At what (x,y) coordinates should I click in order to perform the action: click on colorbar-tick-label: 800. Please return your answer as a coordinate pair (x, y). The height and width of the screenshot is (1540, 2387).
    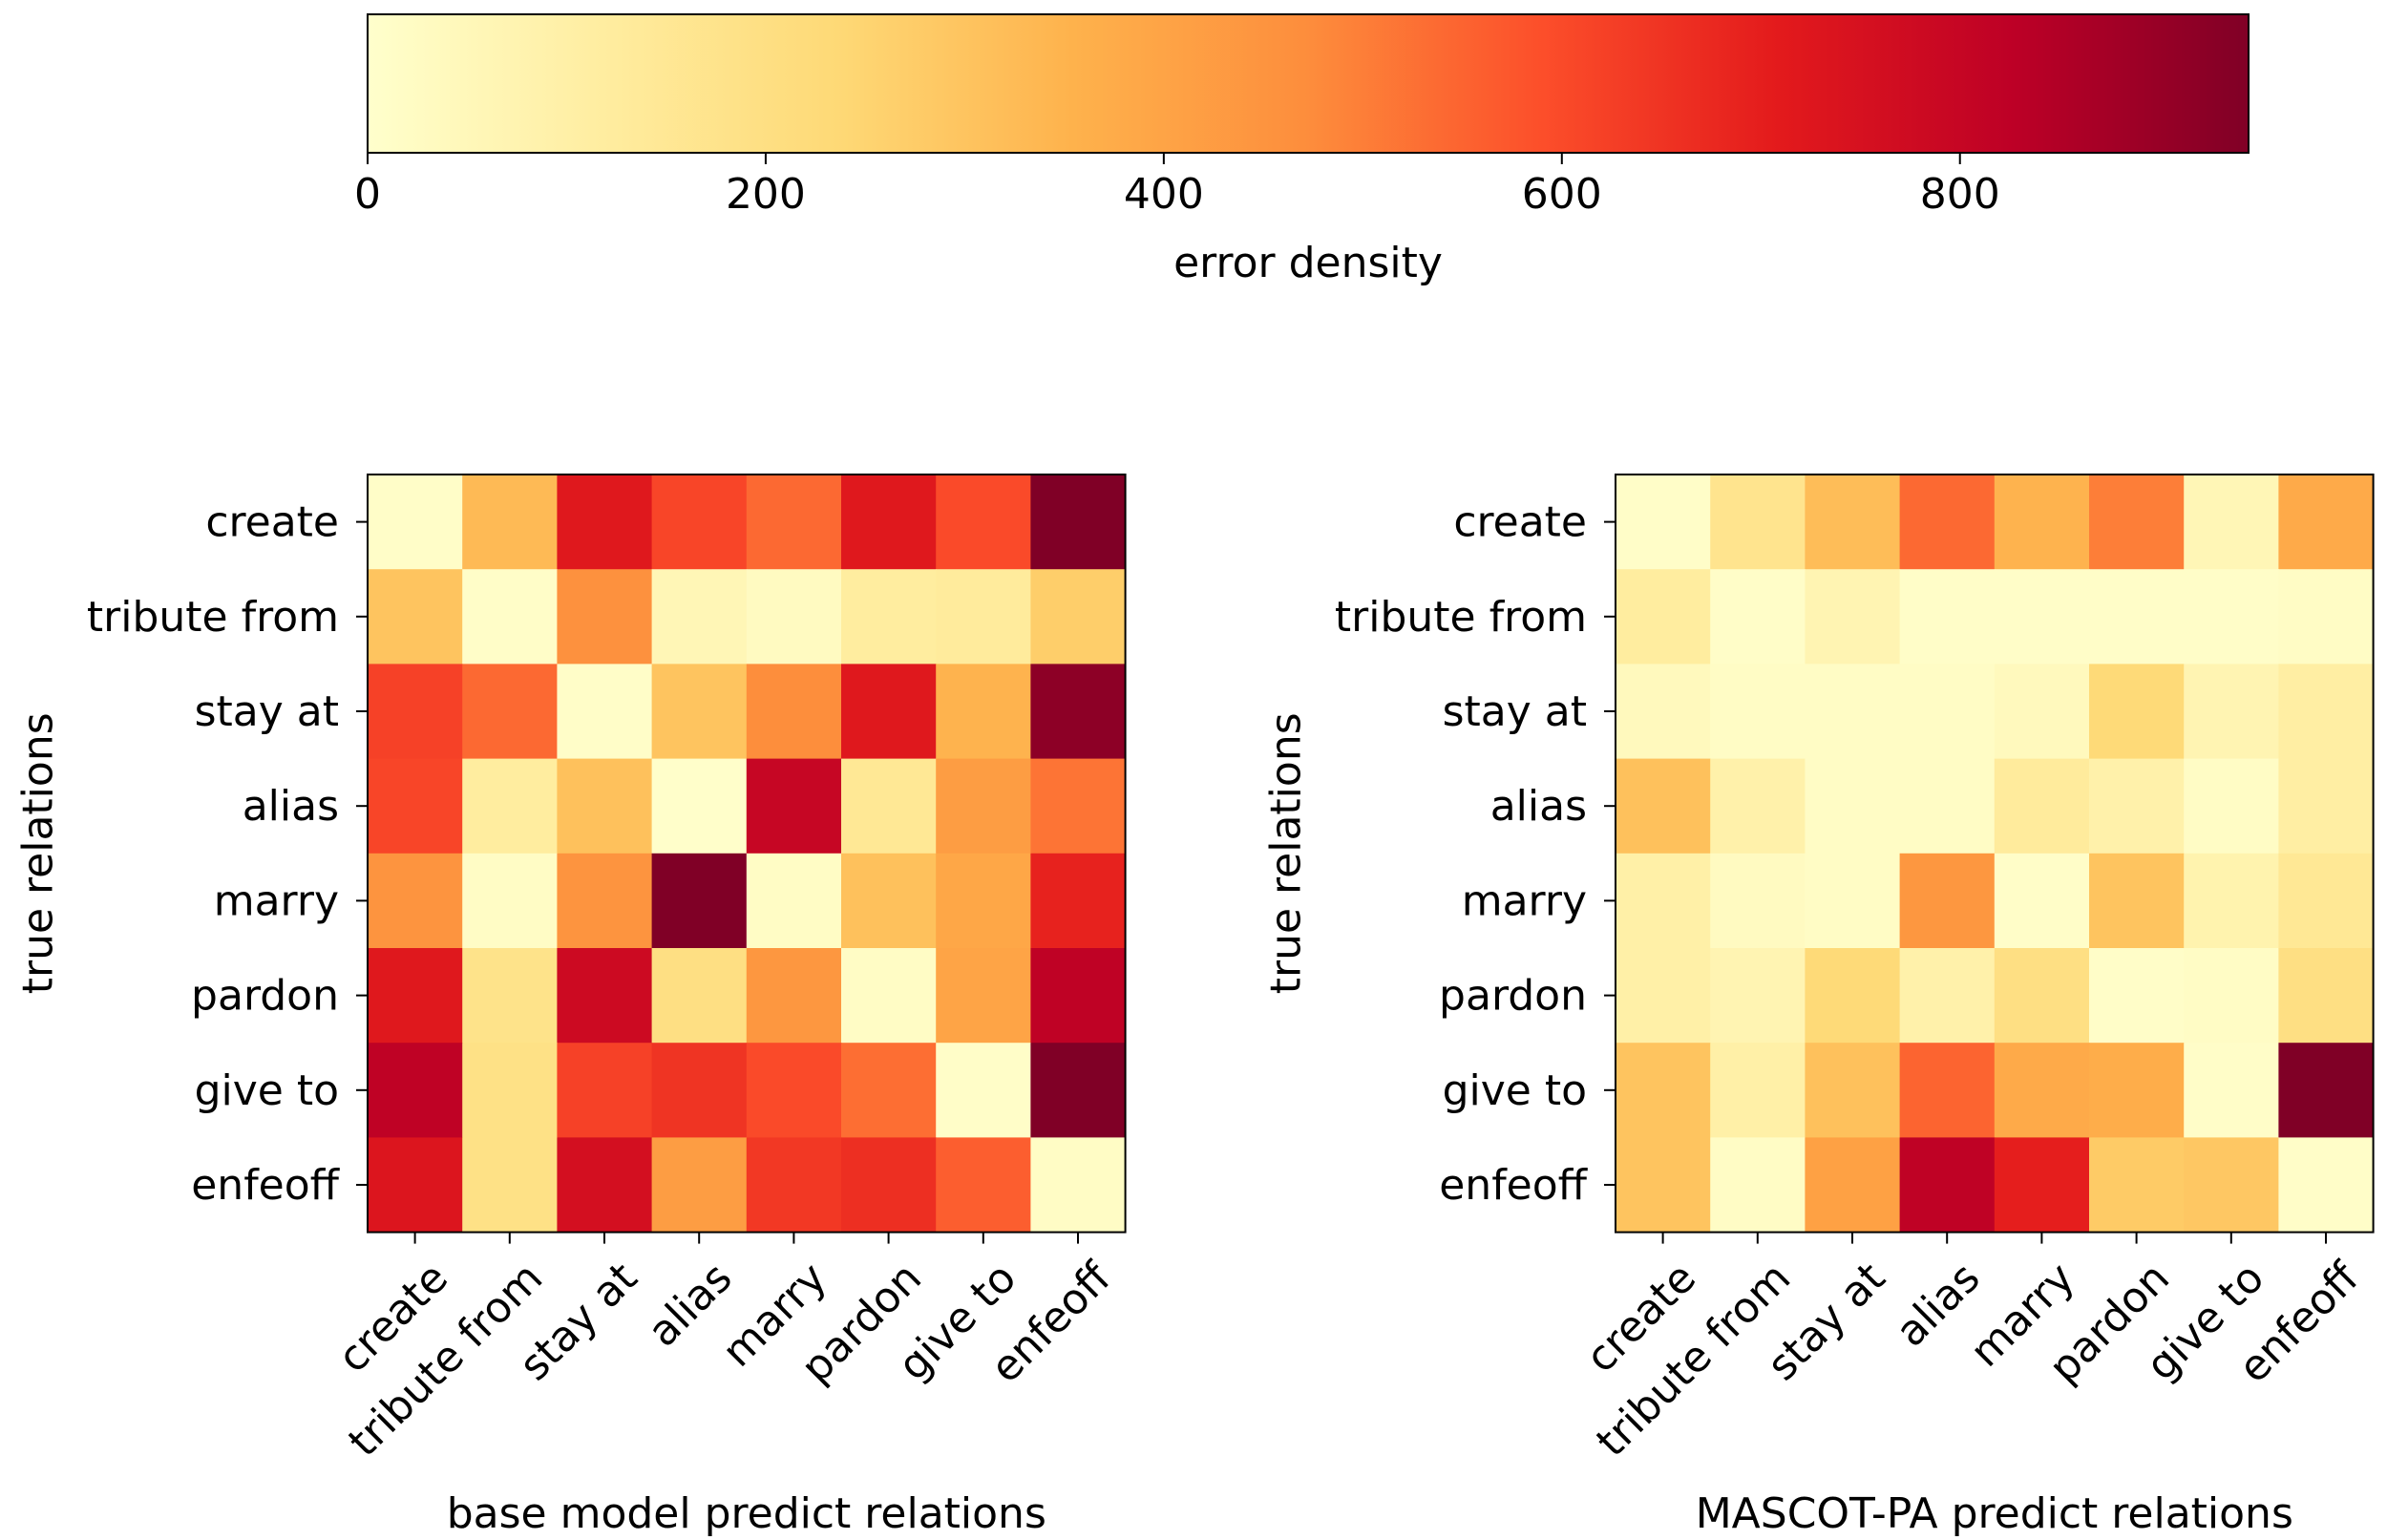
    Looking at the image, I should click on (1960, 194).